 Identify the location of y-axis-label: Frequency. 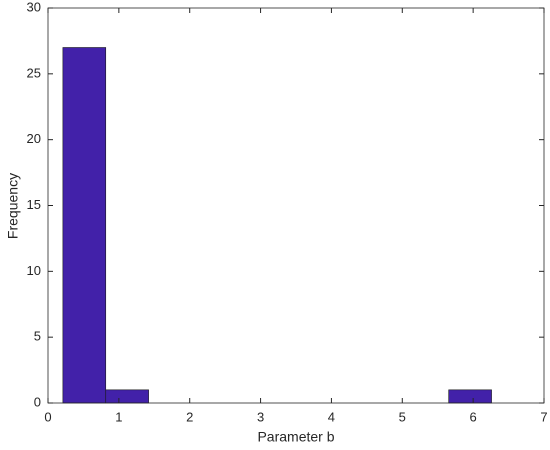
(13, 206).